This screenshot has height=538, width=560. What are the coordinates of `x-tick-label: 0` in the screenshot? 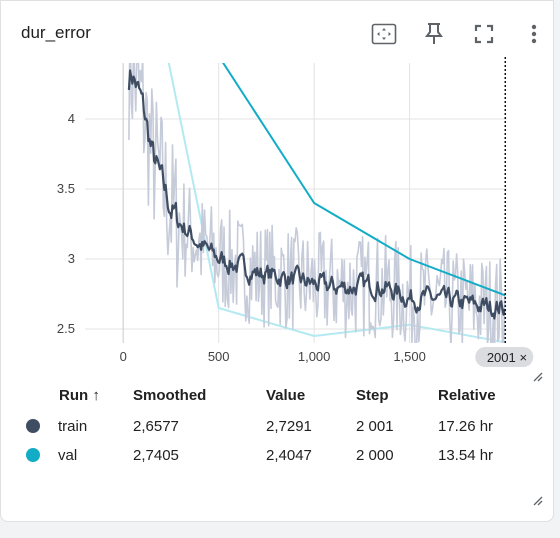 It's located at (123, 356).